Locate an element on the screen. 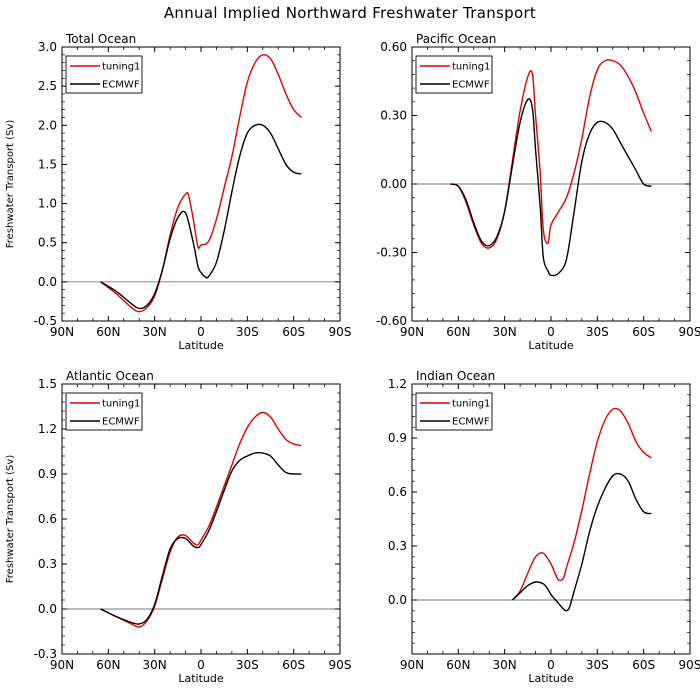 The image size is (700, 700). panel-title: Atlantic Ocean is located at coordinates (110, 376).